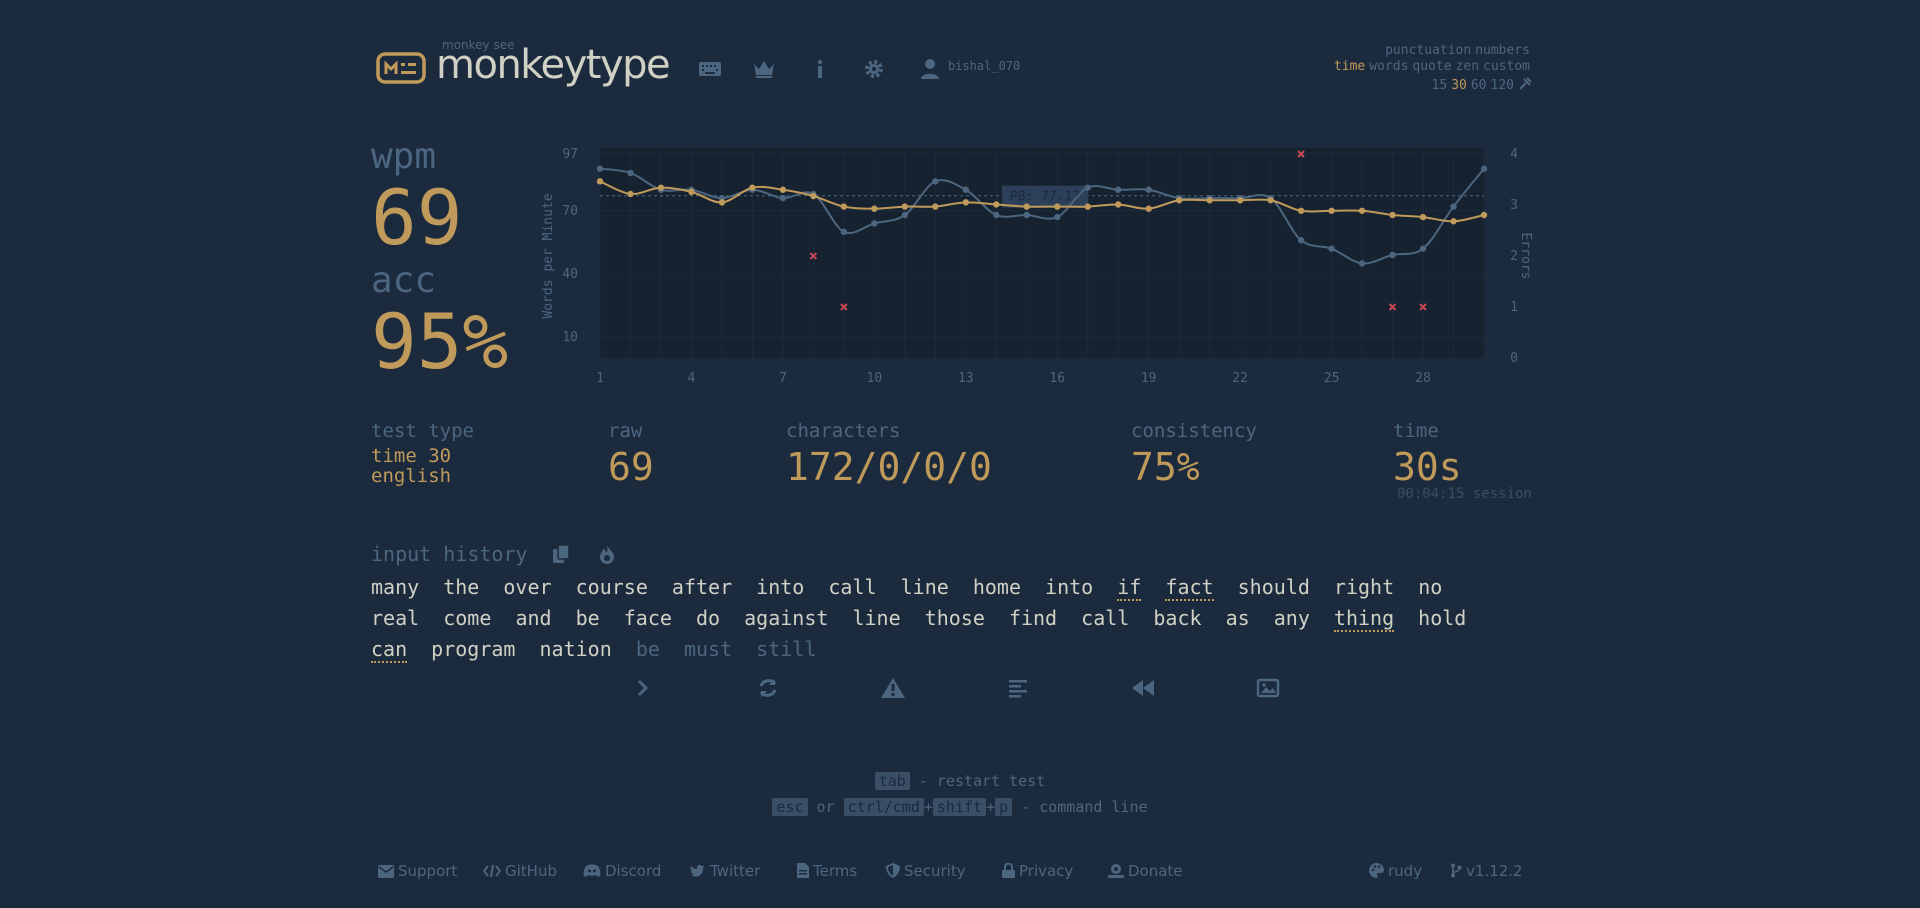  What do you see at coordinates (1237, 618) in the screenshot?
I see `history-word: as` at bounding box center [1237, 618].